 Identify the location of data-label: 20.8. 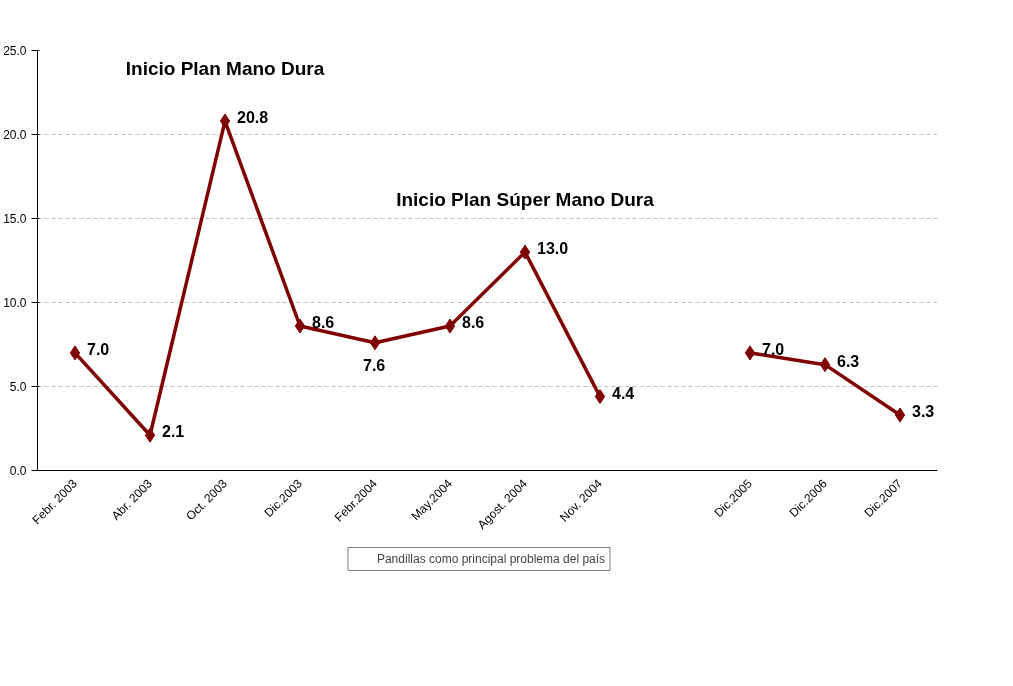
(253, 118).